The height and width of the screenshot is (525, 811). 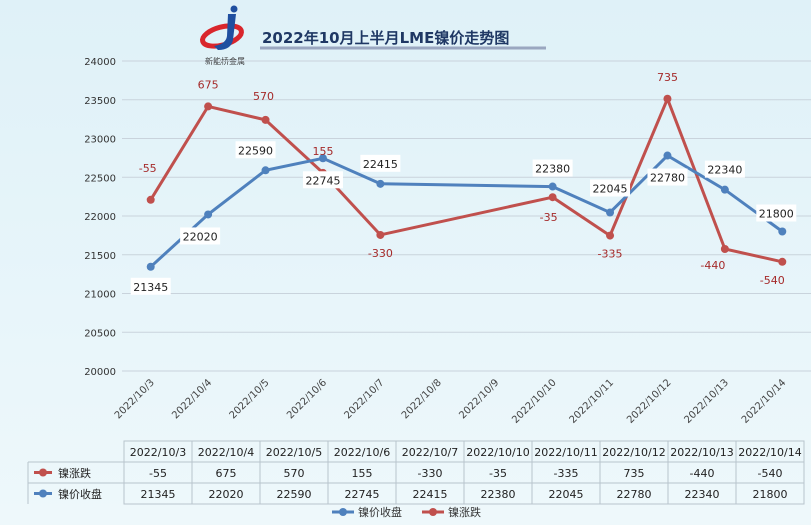 I want to click on change-data-label: -540, so click(x=772, y=280).